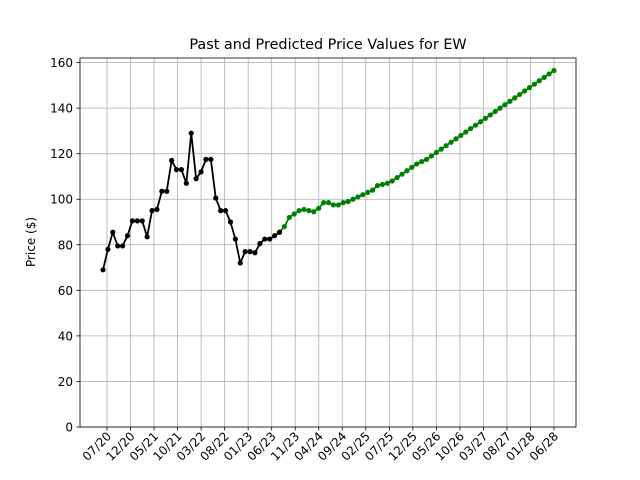  Describe the element at coordinates (61, 63) in the screenshot. I see `y-tick-label: 160` at that location.